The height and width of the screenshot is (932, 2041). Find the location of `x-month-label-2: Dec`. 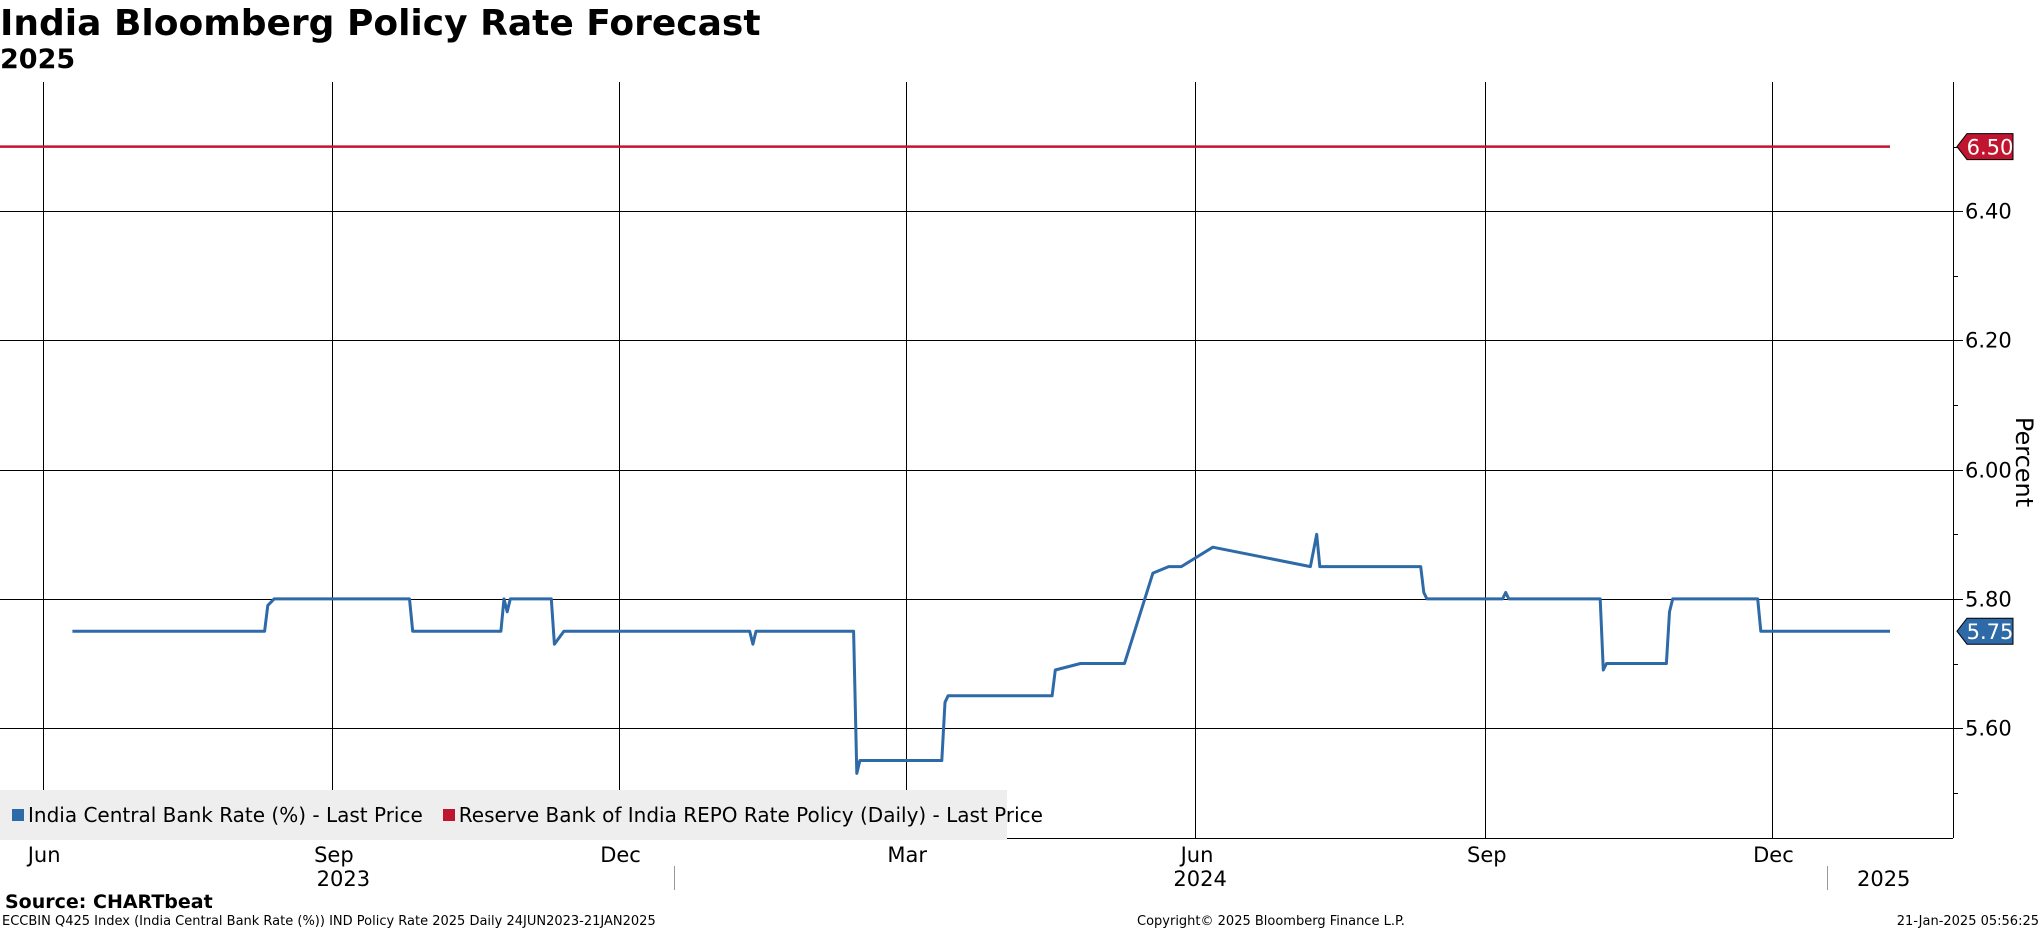

x-month-label-2: Dec is located at coordinates (620, 855).